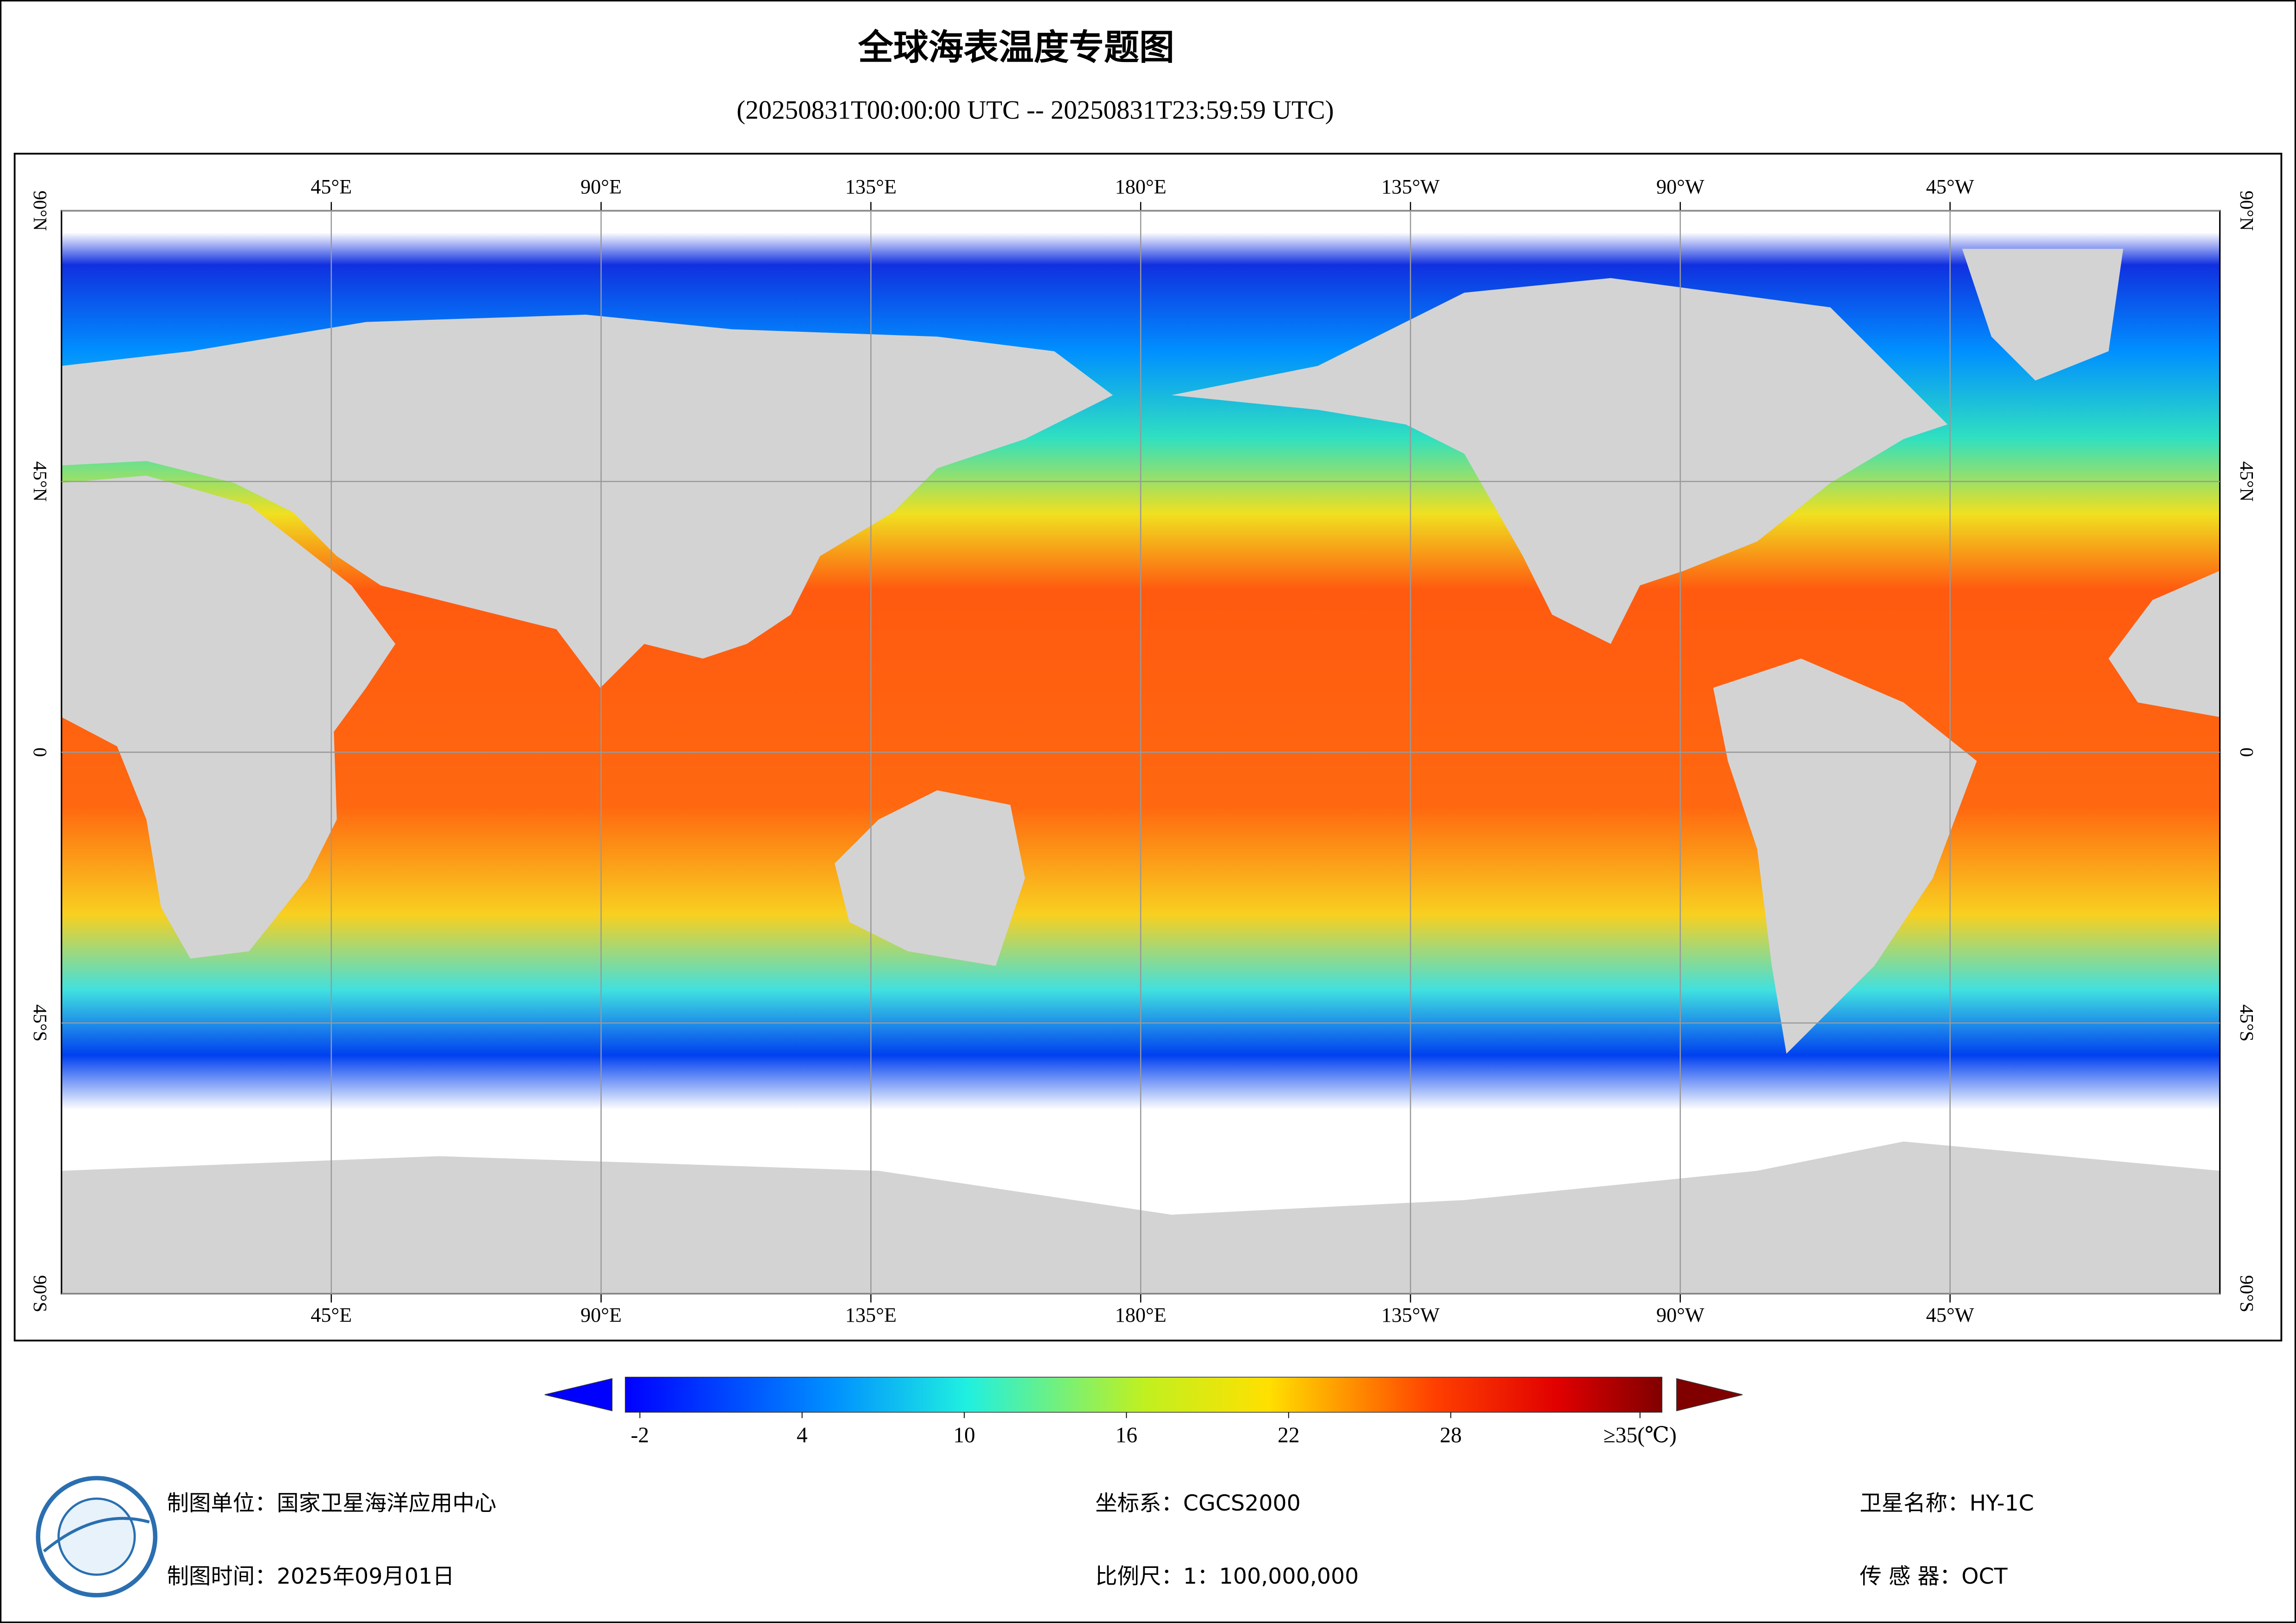 This screenshot has height=1623, width=2296. I want to click on colorbar-tick-label: 4, so click(802, 1435).